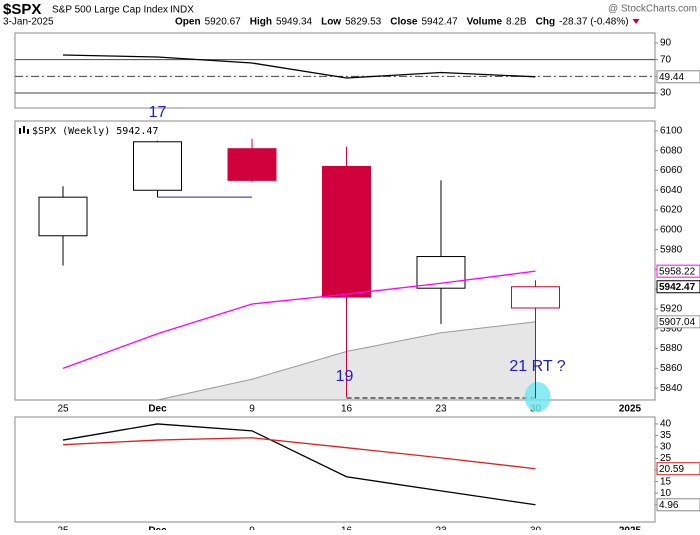 The width and height of the screenshot is (700, 535). I want to click on y-tick-label: 6060, so click(671, 170).